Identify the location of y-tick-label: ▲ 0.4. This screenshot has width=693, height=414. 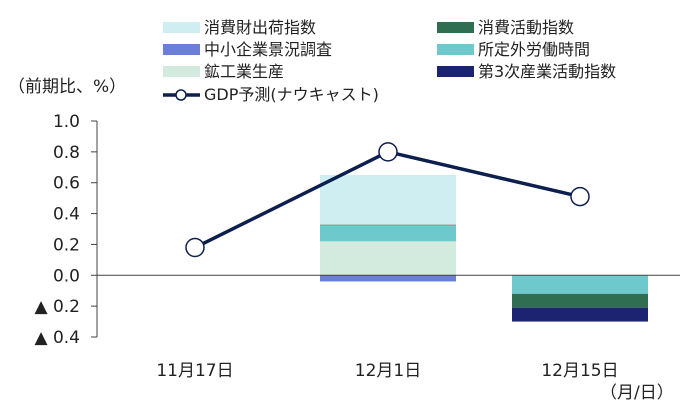
(57, 338).